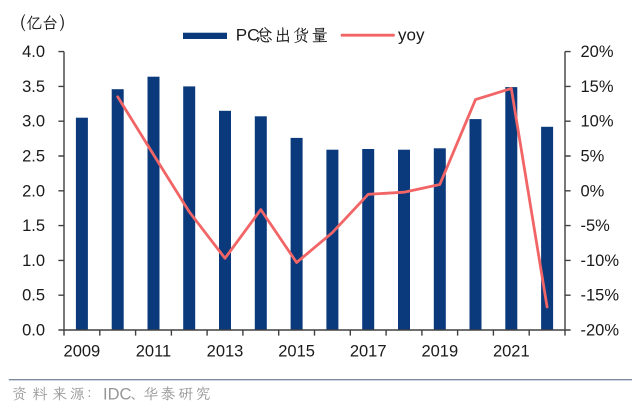 This screenshot has height=408, width=640. What do you see at coordinates (33, 52) in the screenshot?
I see `svg-text: 4.0` at bounding box center [33, 52].